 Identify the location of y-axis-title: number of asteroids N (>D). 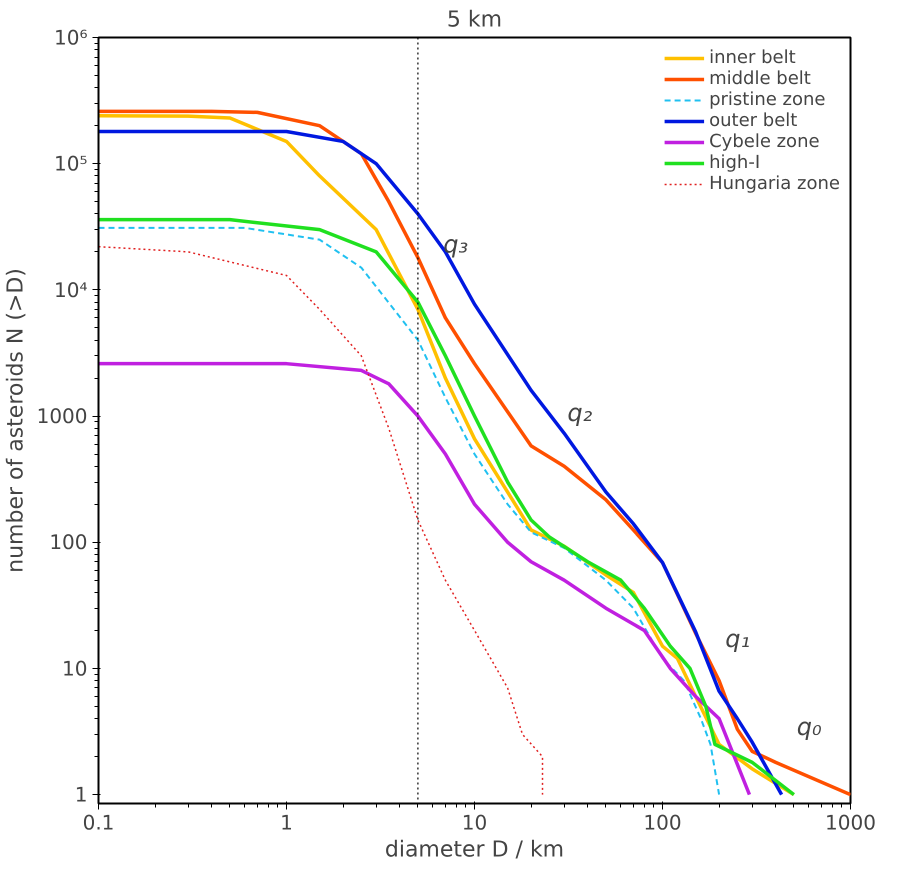
(16, 420).